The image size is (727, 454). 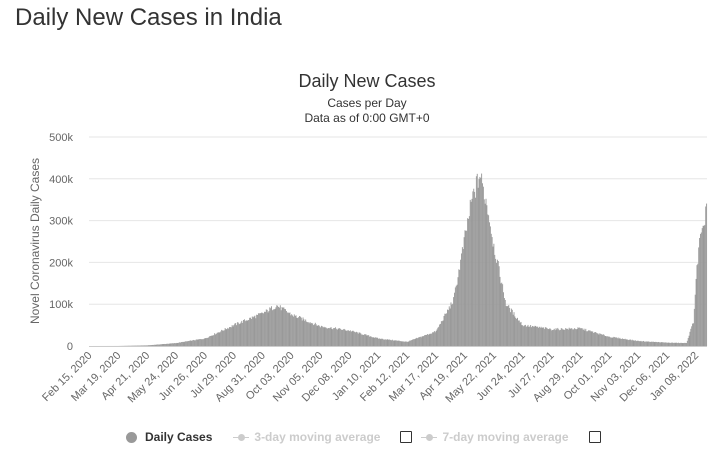 What do you see at coordinates (495, 437) in the screenshot?
I see `legend-item-7-day-average: 7-day moving average` at bounding box center [495, 437].